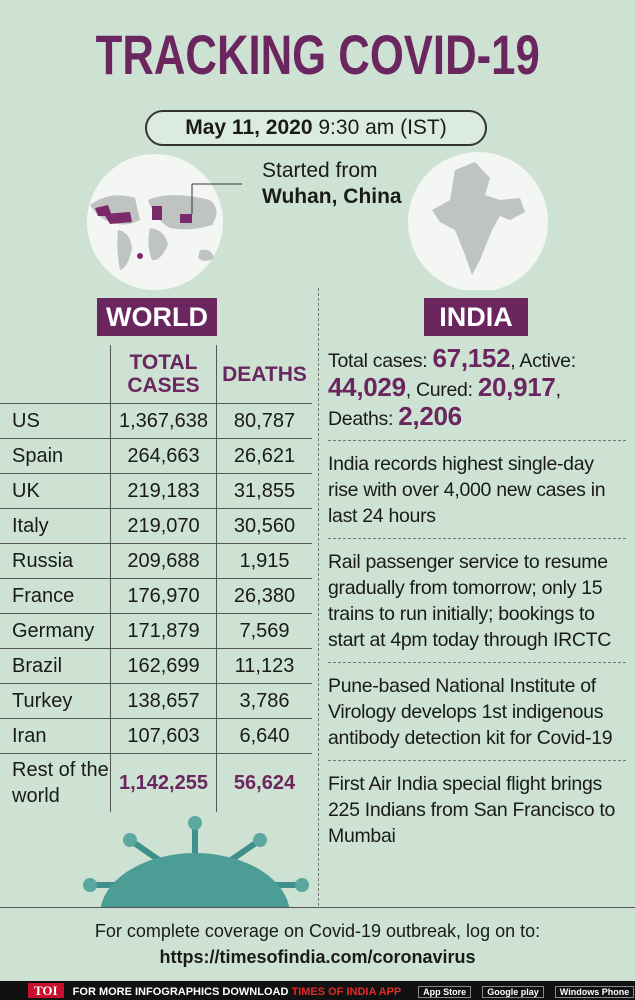 Image resolution: width=635 pixels, height=1000 pixels. I want to click on deaths: 30,560, so click(264, 526).